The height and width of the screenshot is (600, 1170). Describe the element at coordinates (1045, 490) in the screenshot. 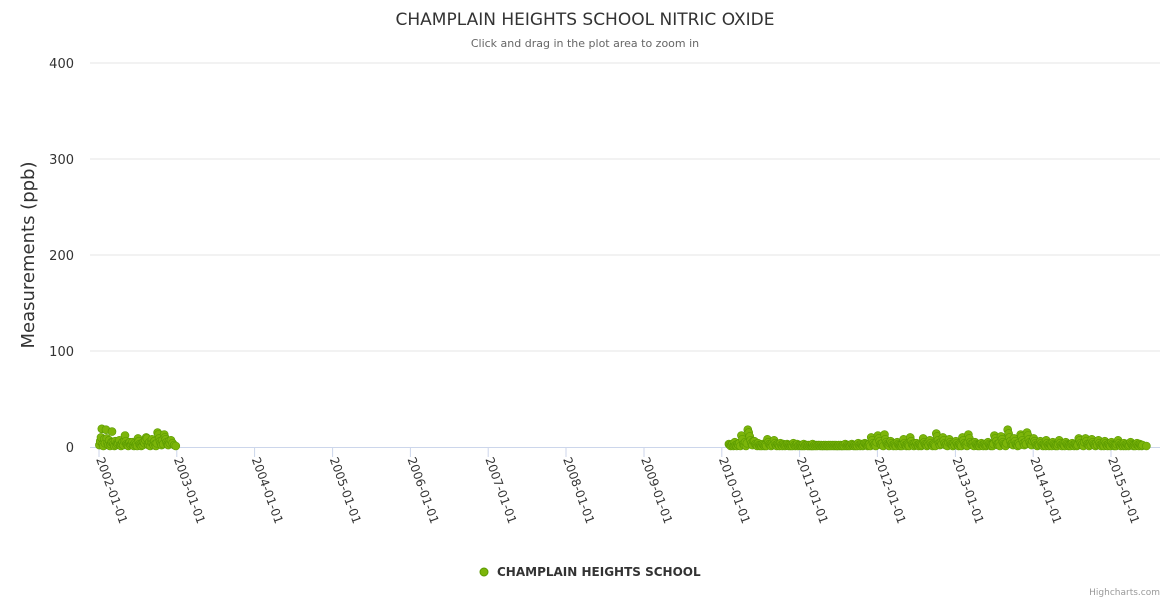

I see `x-tick-label: 2014-01-01` at that location.